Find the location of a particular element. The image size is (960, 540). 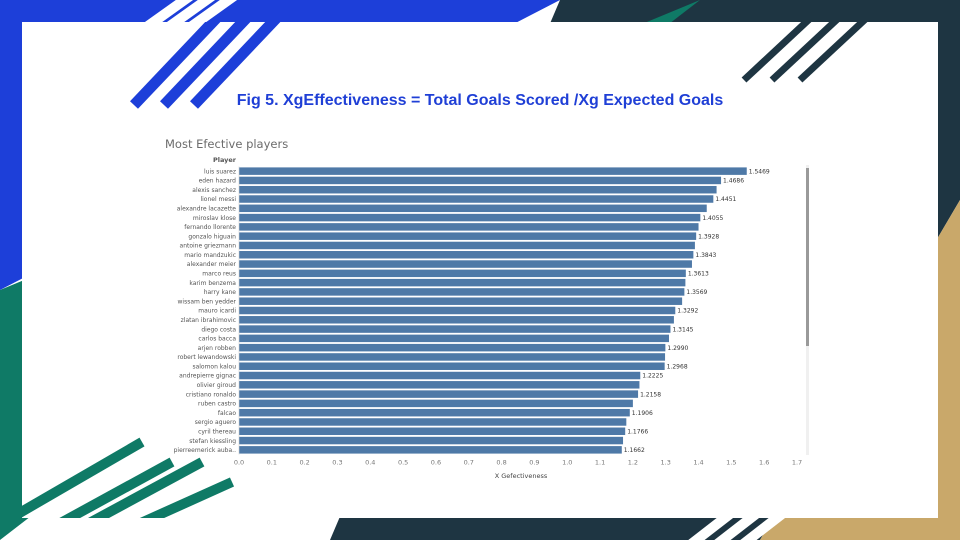

x-tick-label: 0.1 is located at coordinates (272, 462).